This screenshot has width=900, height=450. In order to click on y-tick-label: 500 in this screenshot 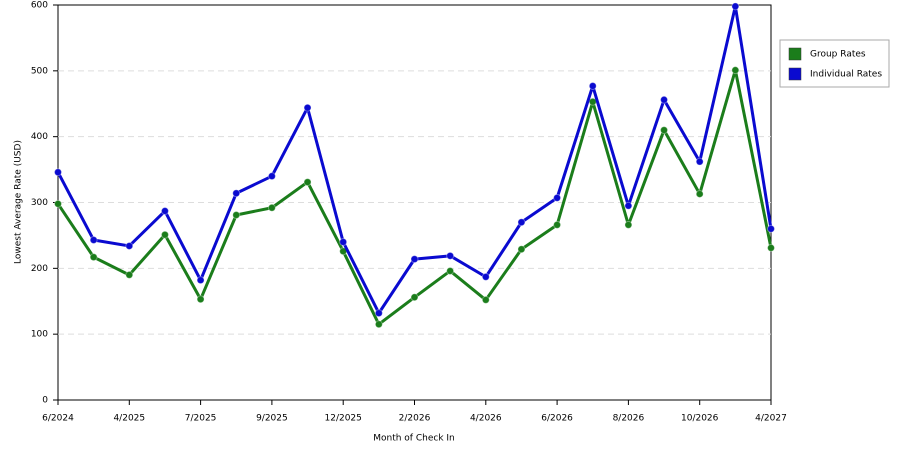, I will do `click(39, 71)`.